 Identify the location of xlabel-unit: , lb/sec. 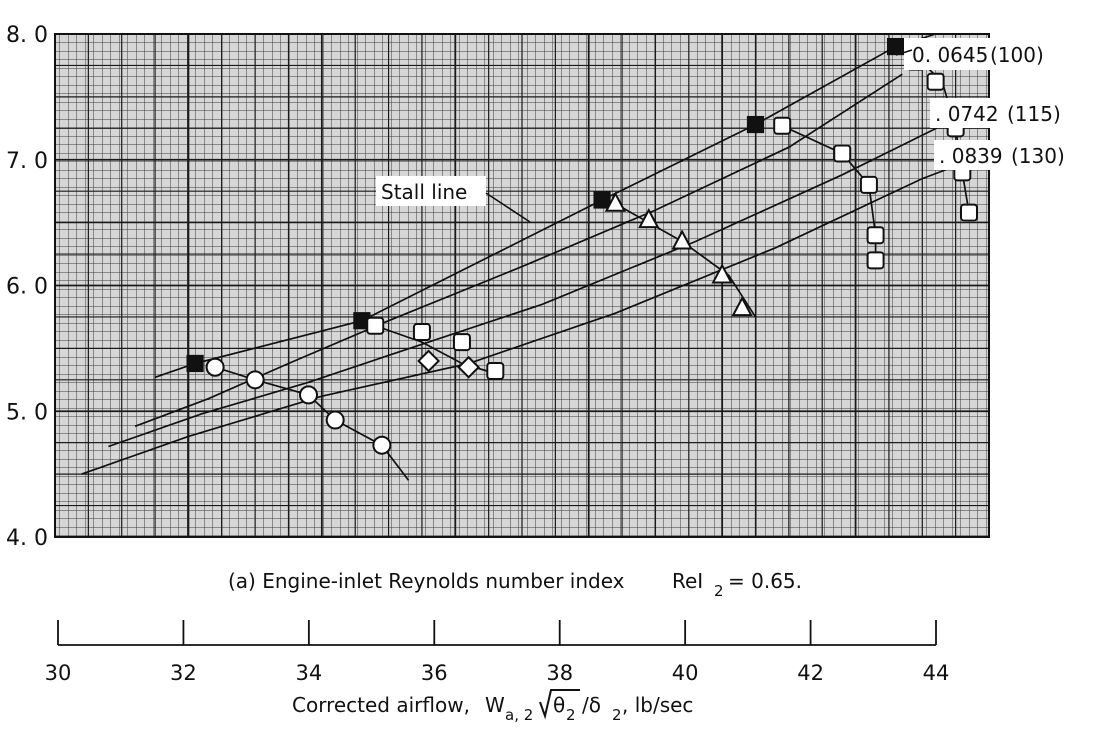
(657, 705).